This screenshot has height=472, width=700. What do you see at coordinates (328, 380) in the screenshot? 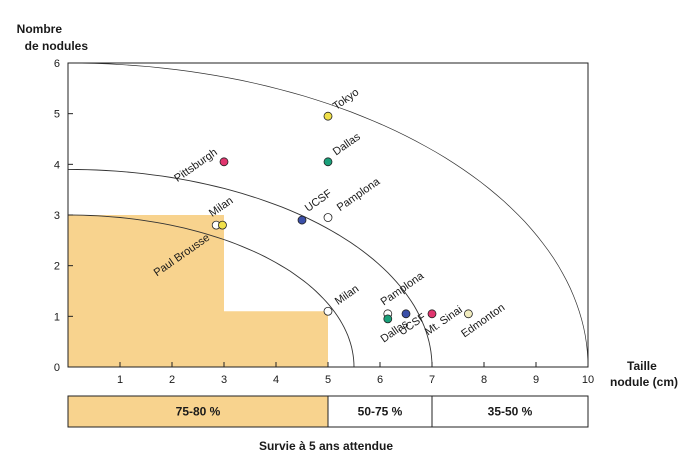
I see `x-tick-label: 5` at bounding box center [328, 380].